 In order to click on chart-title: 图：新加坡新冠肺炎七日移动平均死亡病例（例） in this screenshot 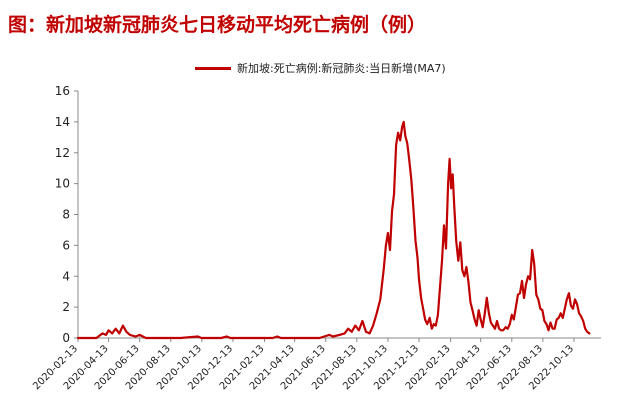, I will do `click(217, 25)`.